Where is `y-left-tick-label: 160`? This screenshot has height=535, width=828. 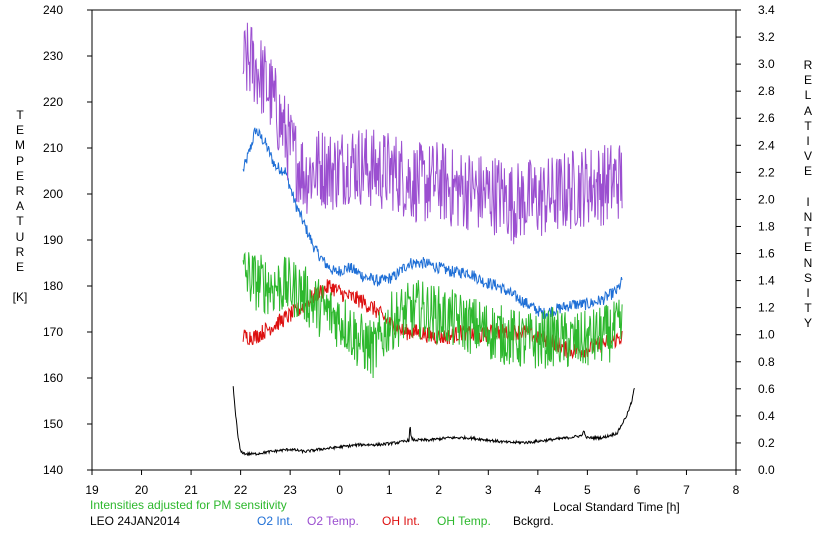
y-left-tick-label: 160 is located at coordinates (53, 378).